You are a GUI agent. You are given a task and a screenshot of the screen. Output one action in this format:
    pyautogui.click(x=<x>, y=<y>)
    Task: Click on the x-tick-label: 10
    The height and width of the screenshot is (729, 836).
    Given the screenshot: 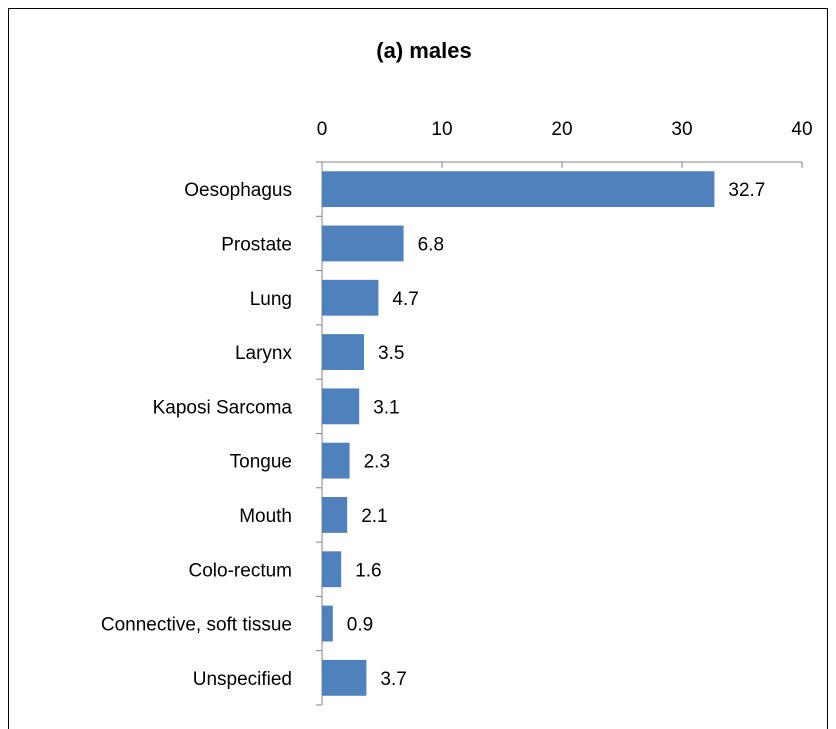 What is the action you would take?
    pyautogui.click(x=441, y=129)
    